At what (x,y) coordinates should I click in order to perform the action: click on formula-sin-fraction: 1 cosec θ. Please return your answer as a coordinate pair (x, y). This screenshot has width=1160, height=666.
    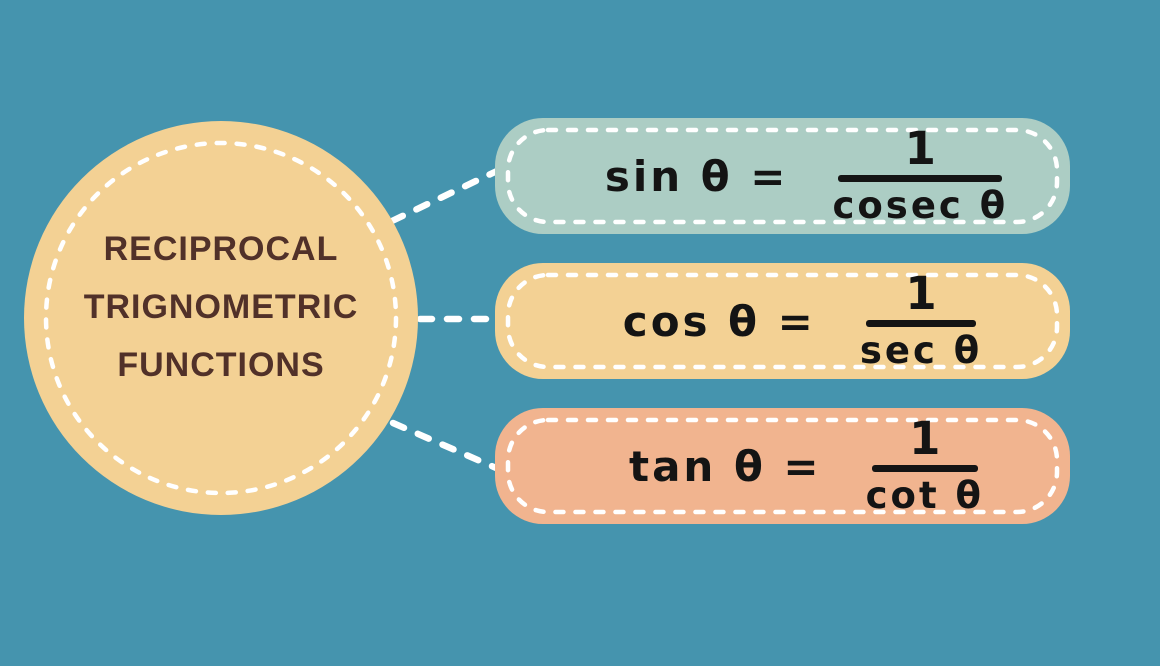
    Looking at the image, I should click on (920, 174).